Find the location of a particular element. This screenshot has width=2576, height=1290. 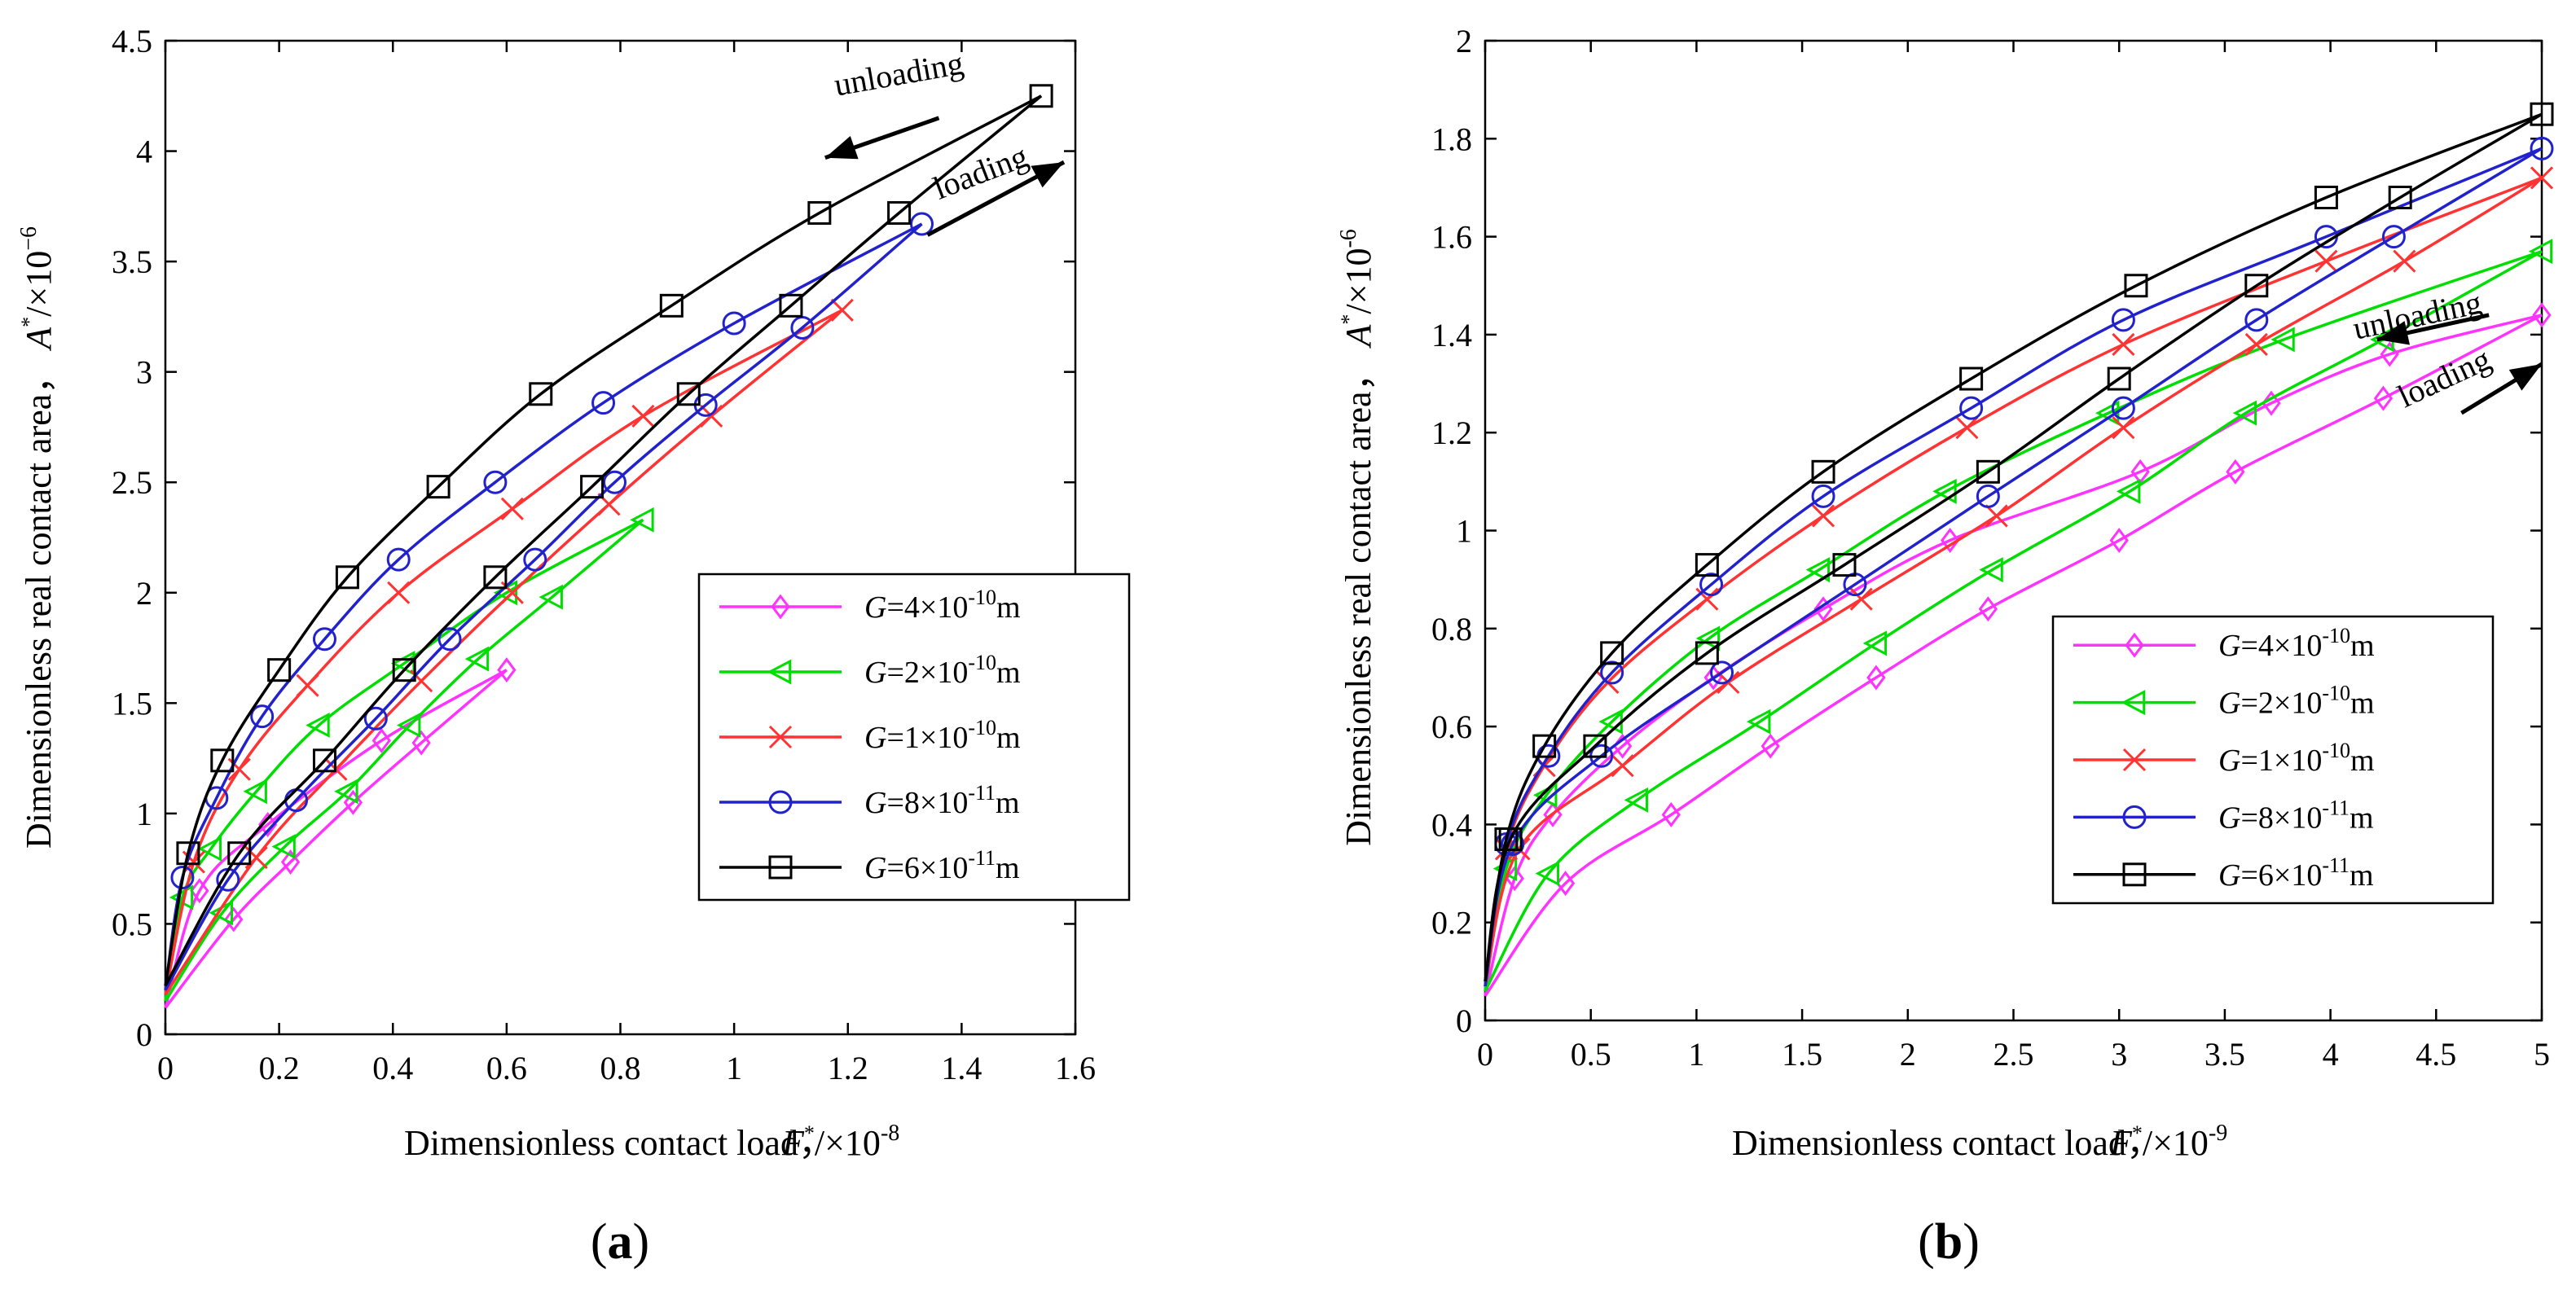

y-tick-label: 0.6 is located at coordinates (1451, 727).